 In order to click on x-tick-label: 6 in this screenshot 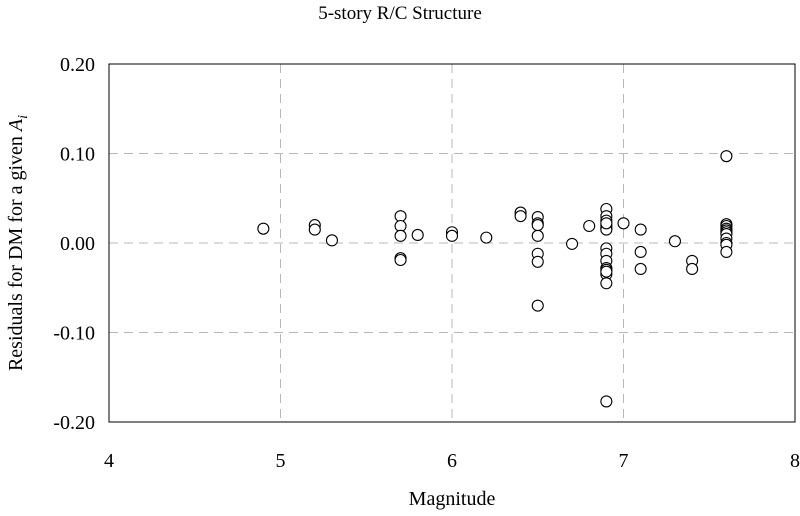, I will do `click(452, 461)`.